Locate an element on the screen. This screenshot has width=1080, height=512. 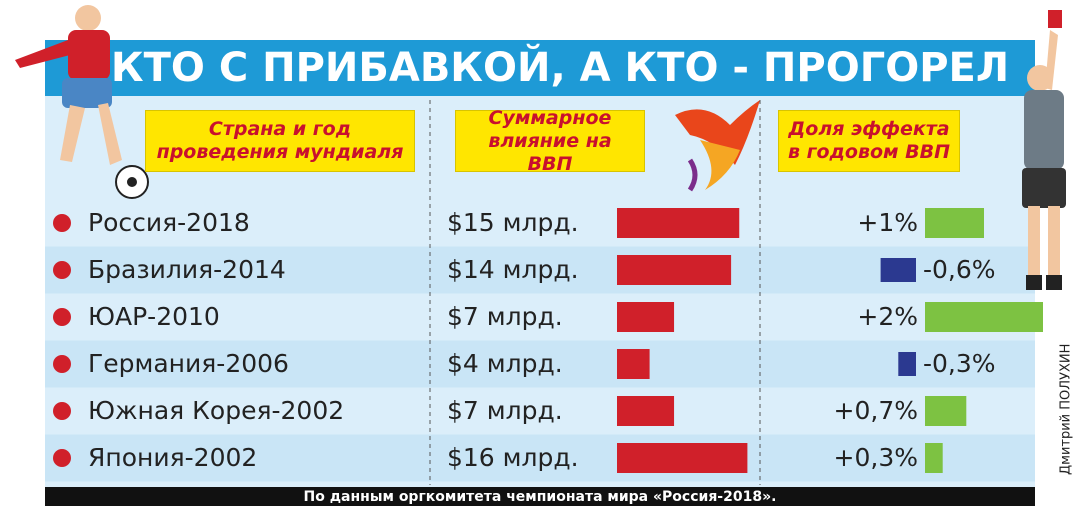
legend-label: Суммарное влияние на ВВП is located at coordinates (550, 141).